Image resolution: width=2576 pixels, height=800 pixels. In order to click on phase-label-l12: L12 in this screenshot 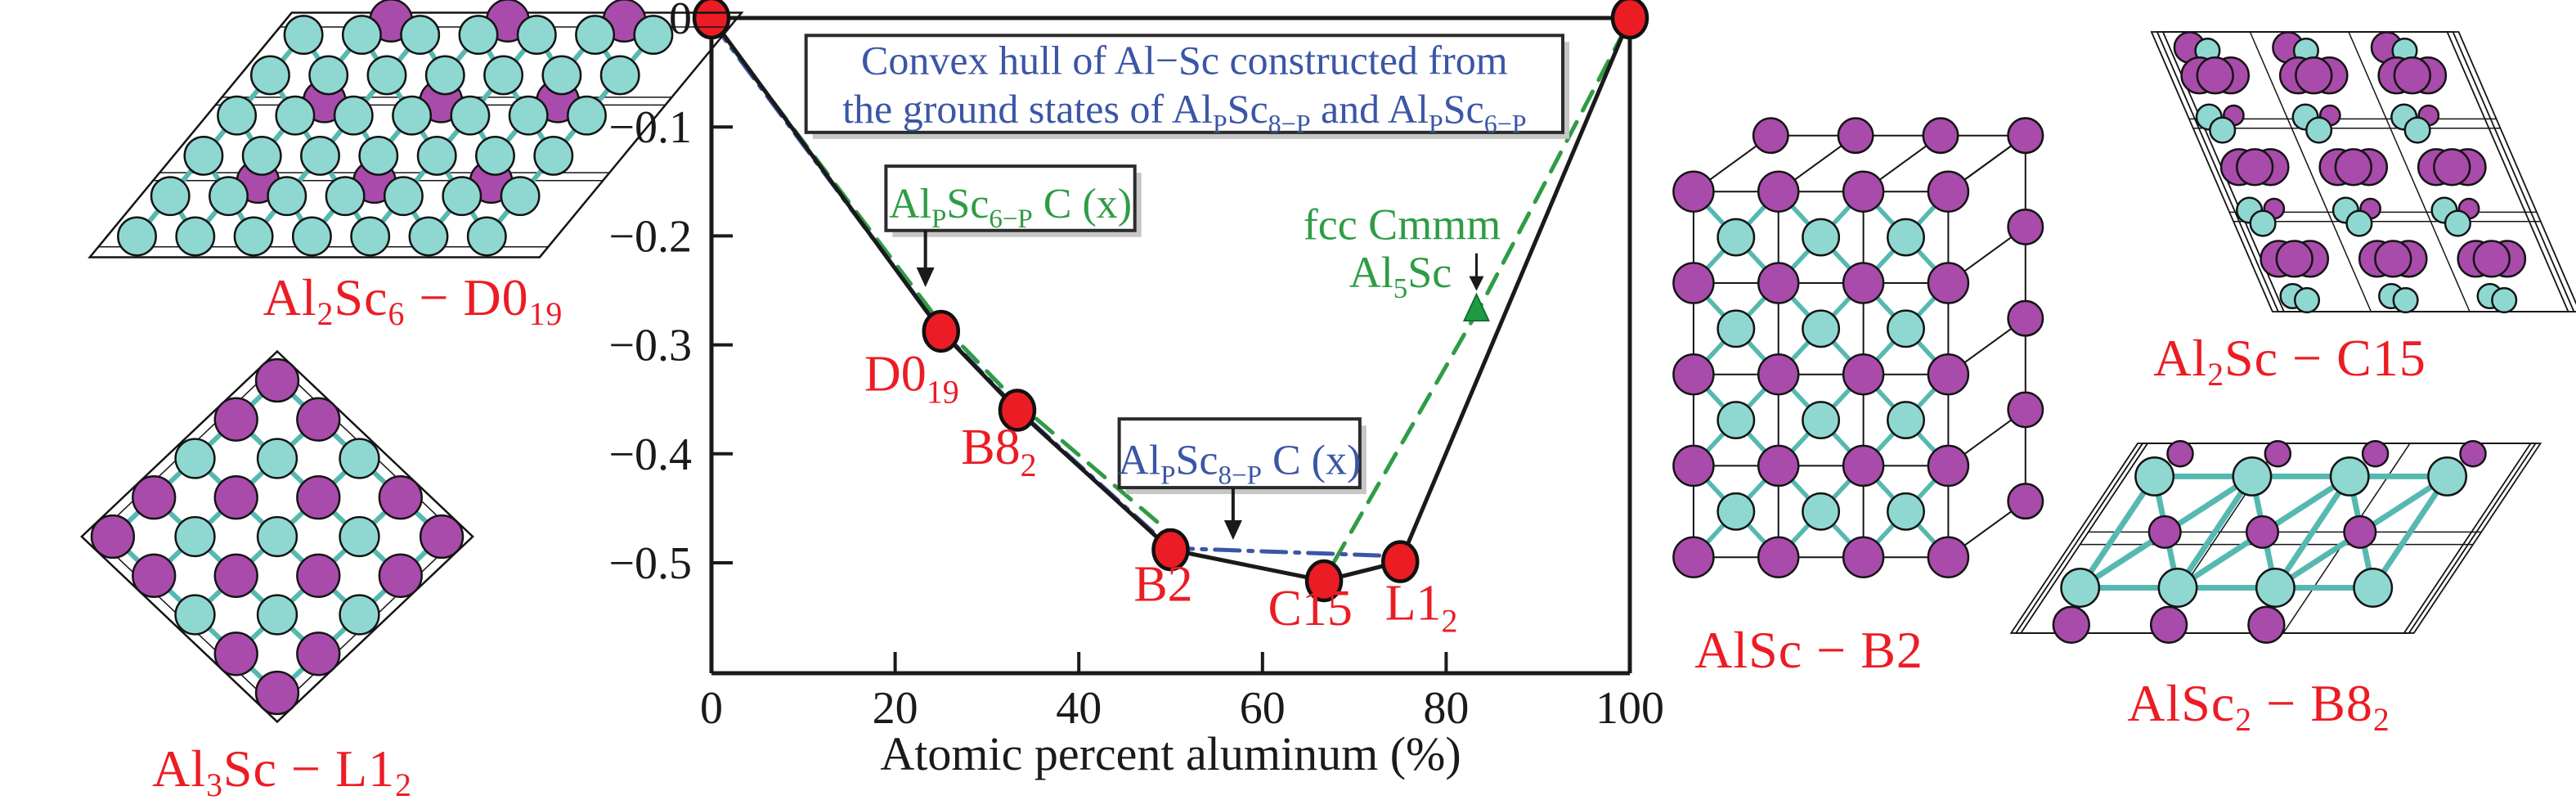, I will do `click(1422, 607)`.